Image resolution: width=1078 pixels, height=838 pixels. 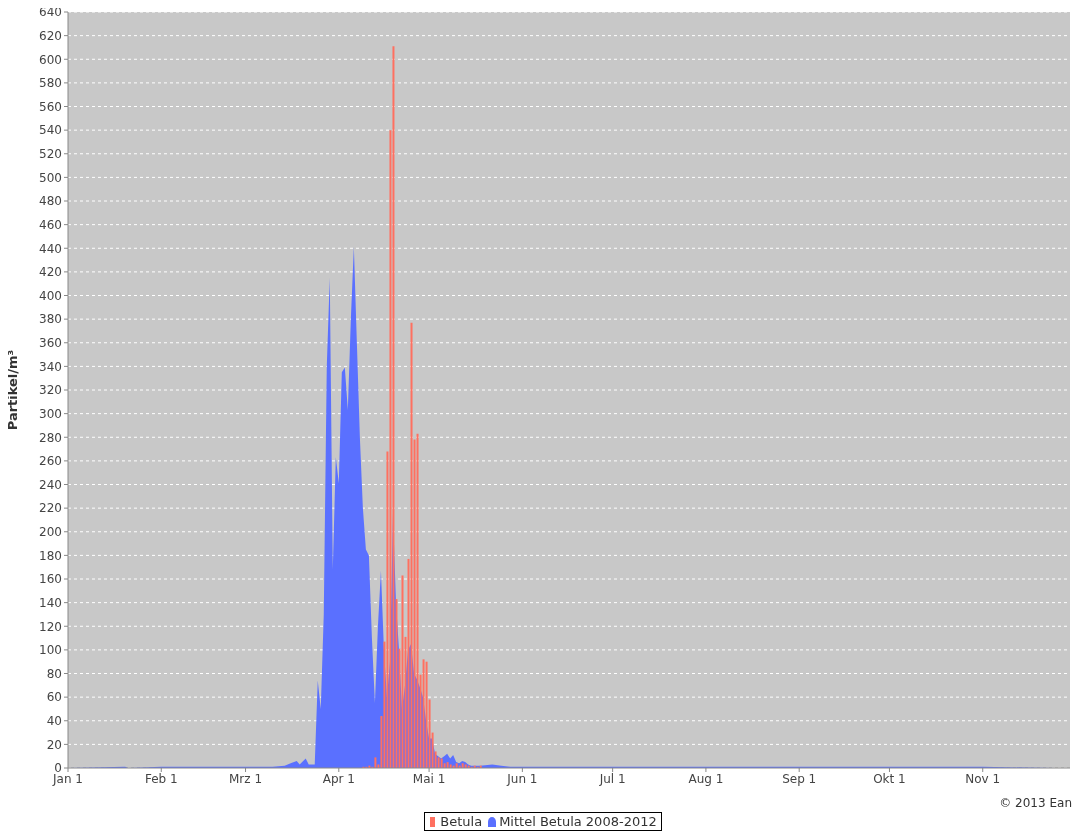 I want to click on y-tick-label: 200, so click(x=50, y=532).